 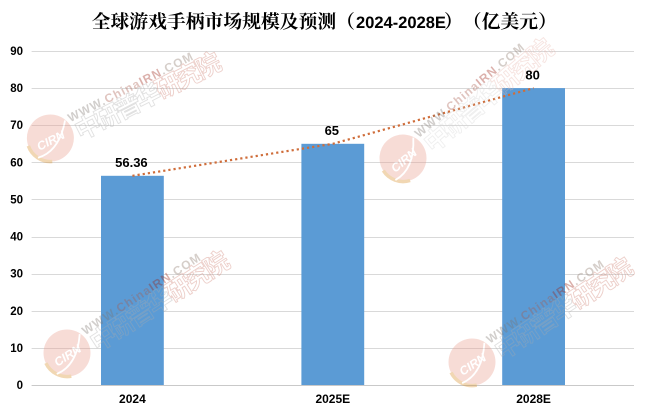 What do you see at coordinates (16, 312) in the screenshot?
I see `svg-text: 20` at bounding box center [16, 312].